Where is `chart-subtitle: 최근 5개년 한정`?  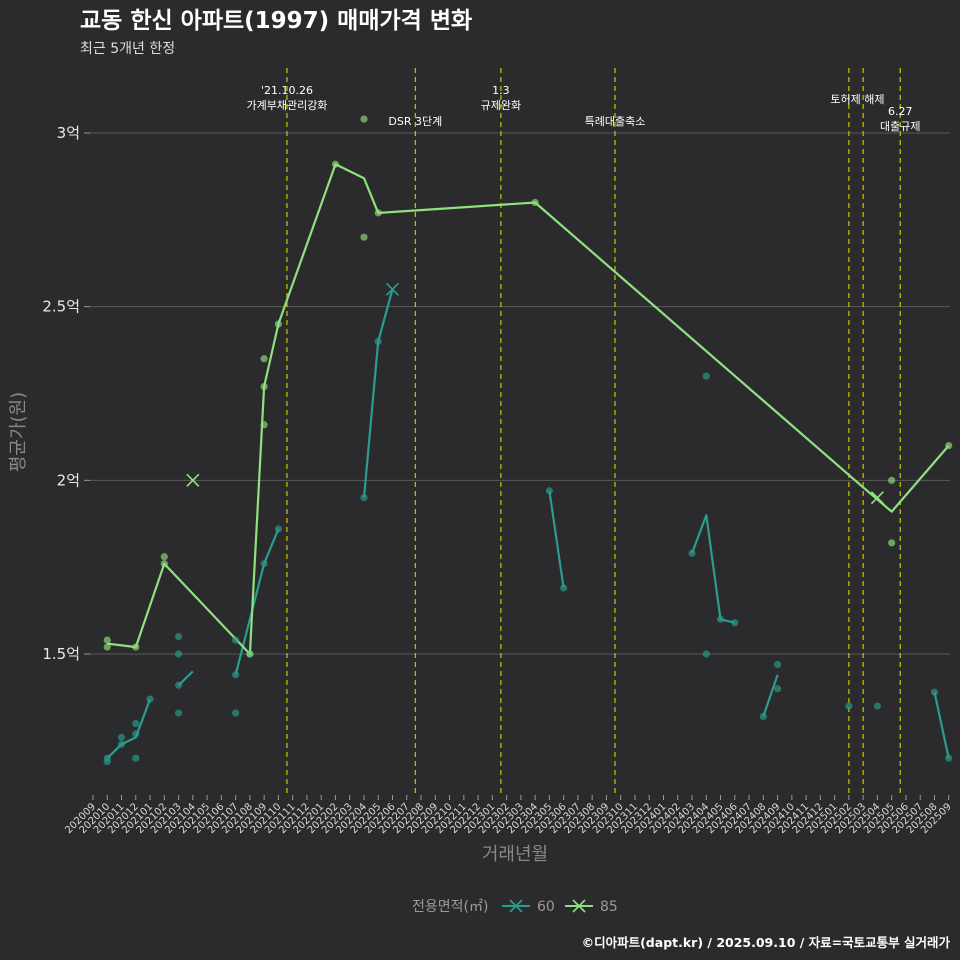 chart-subtitle: 최근 5개년 한정 is located at coordinates (127, 49).